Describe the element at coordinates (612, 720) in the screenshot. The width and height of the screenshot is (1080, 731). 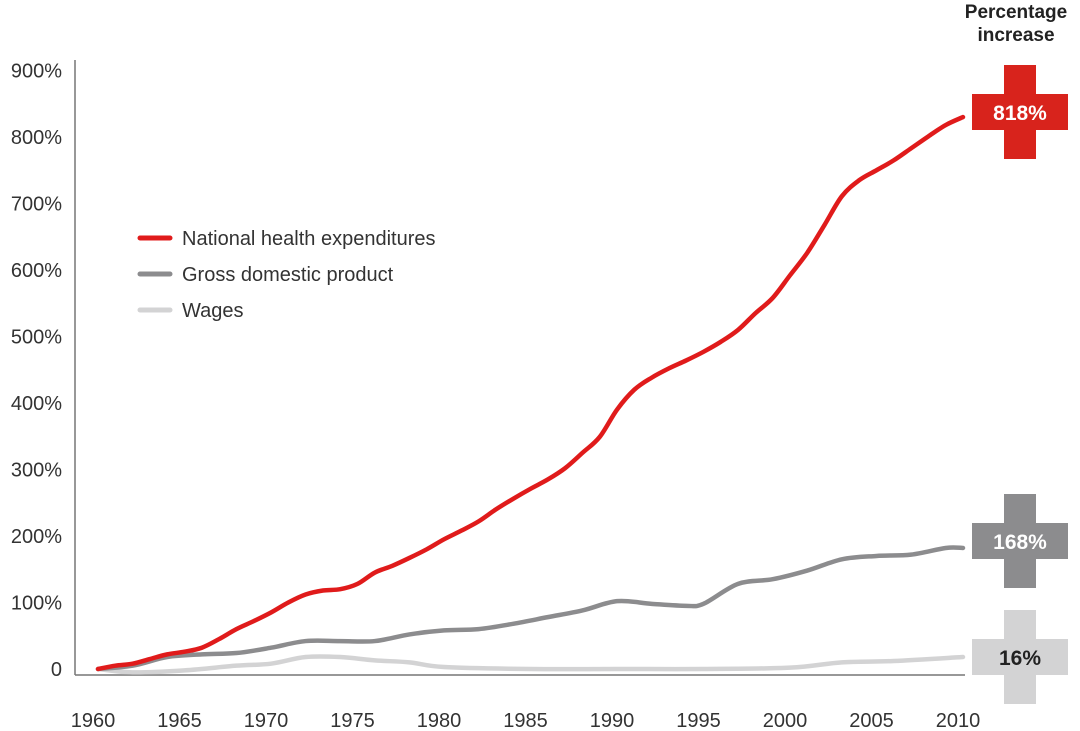
I see `x-tick-label: 1990` at that location.